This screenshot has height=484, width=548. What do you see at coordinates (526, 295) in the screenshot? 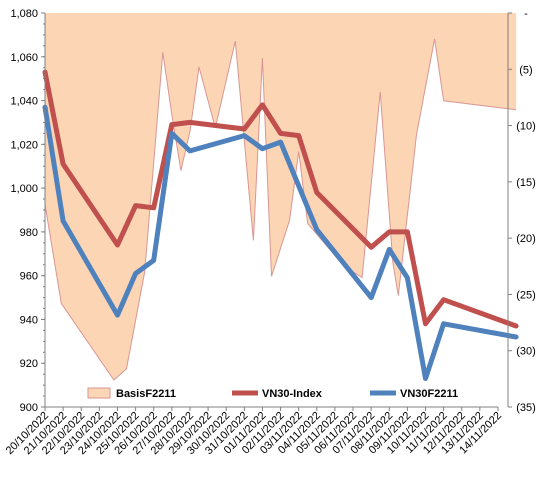
I see `right-tick-label: (25)` at bounding box center [526, 295].